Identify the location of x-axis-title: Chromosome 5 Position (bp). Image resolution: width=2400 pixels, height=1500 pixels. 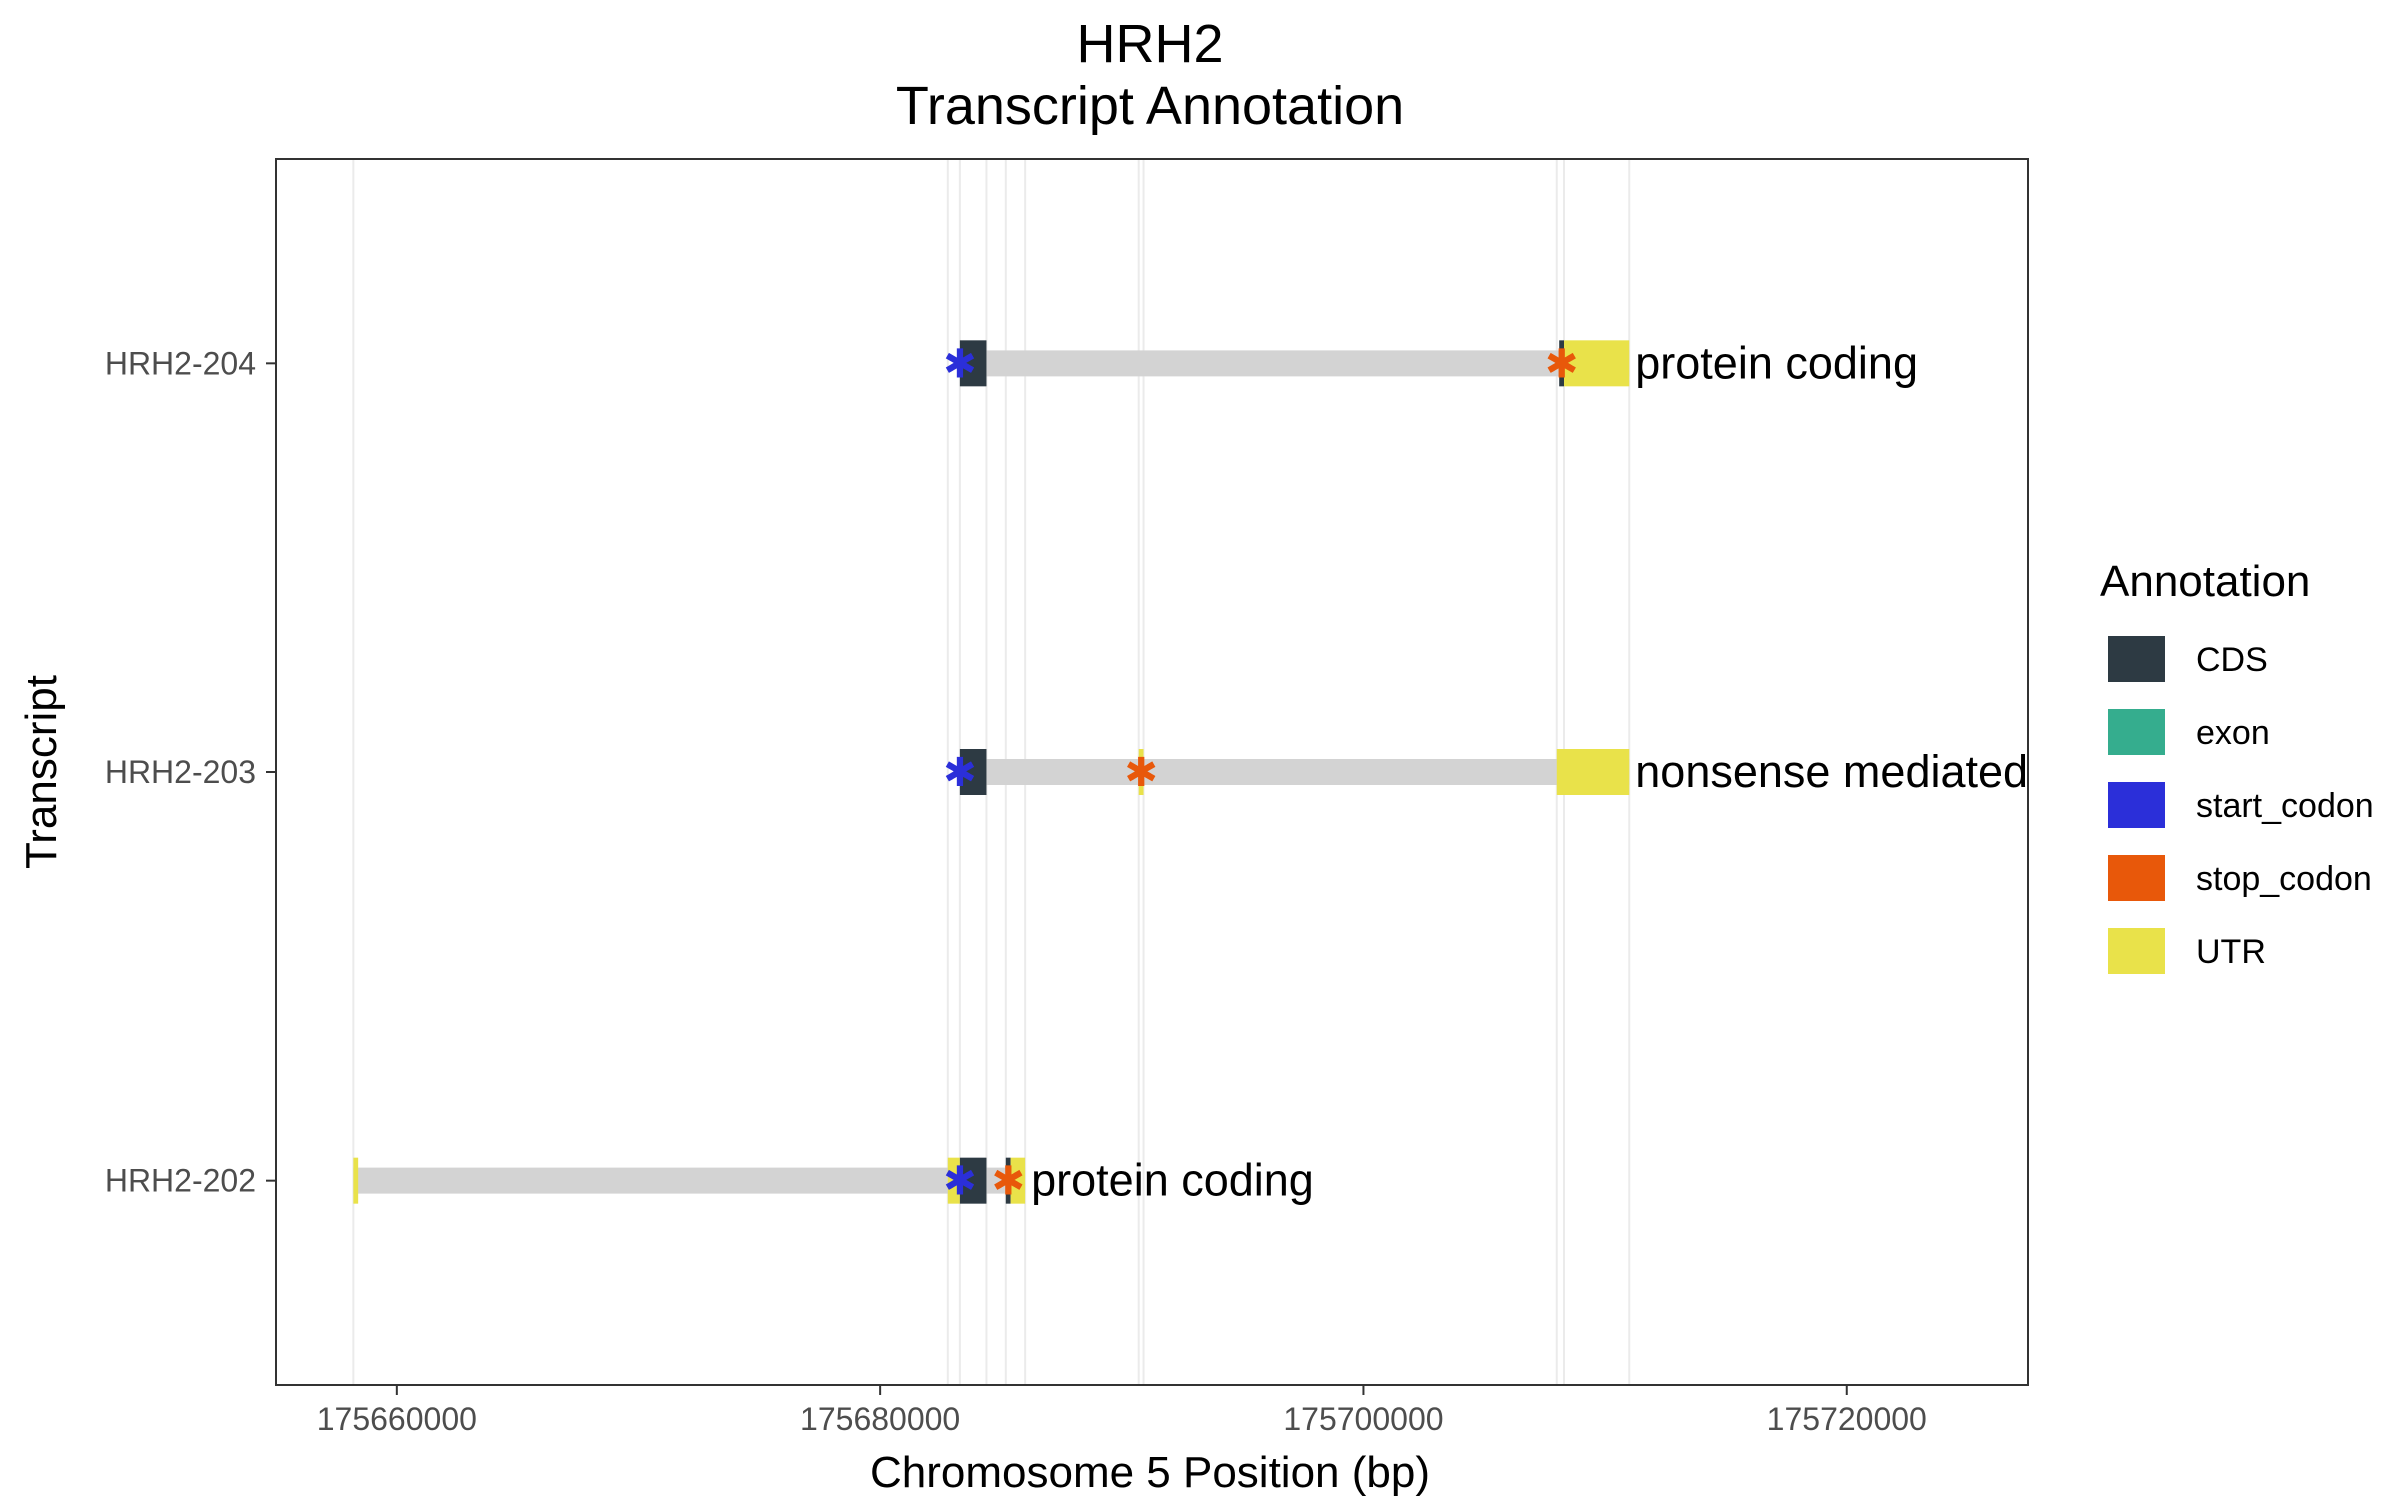
(1150, 1472).